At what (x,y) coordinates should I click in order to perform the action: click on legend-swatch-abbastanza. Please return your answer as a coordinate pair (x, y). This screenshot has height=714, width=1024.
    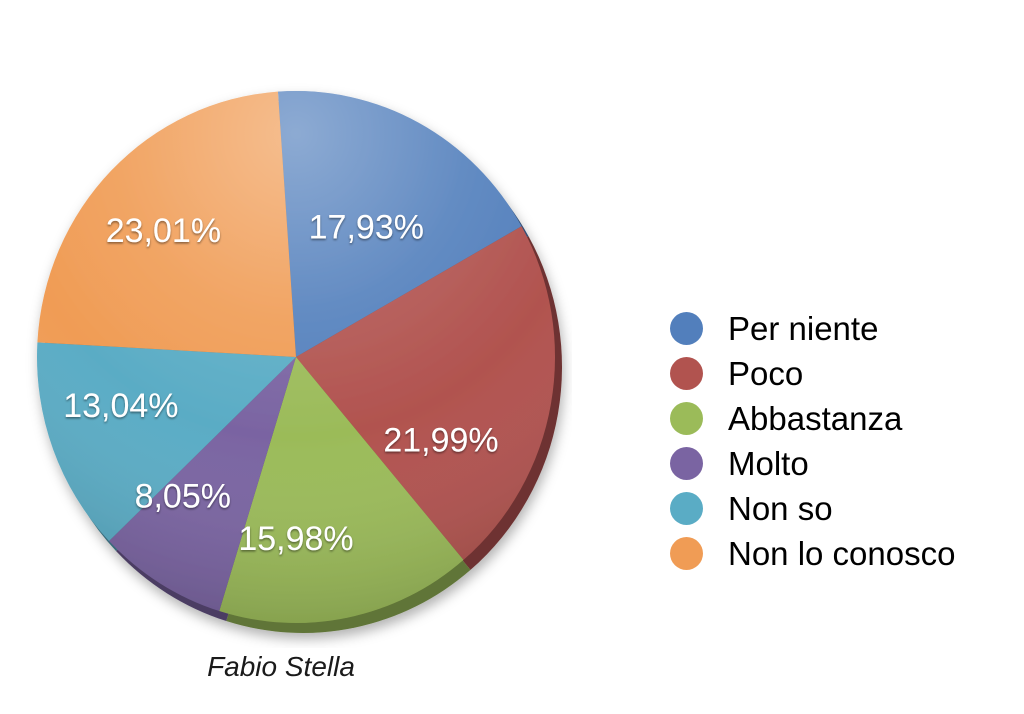
    Looking at the image, I should click on (686, 418).